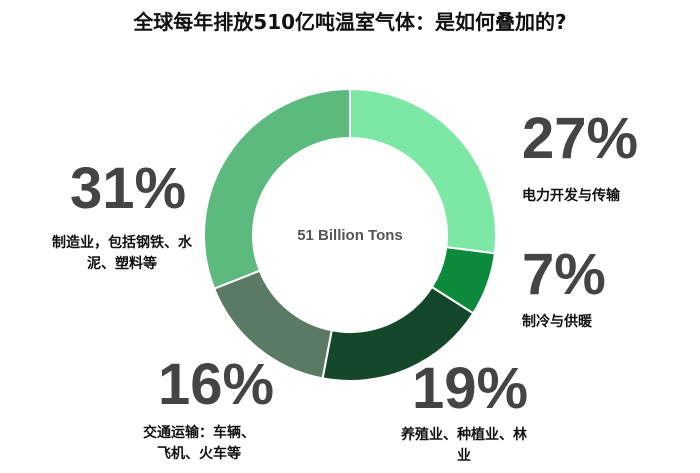  I want to click on value-label: 7%, so click(564, 274).